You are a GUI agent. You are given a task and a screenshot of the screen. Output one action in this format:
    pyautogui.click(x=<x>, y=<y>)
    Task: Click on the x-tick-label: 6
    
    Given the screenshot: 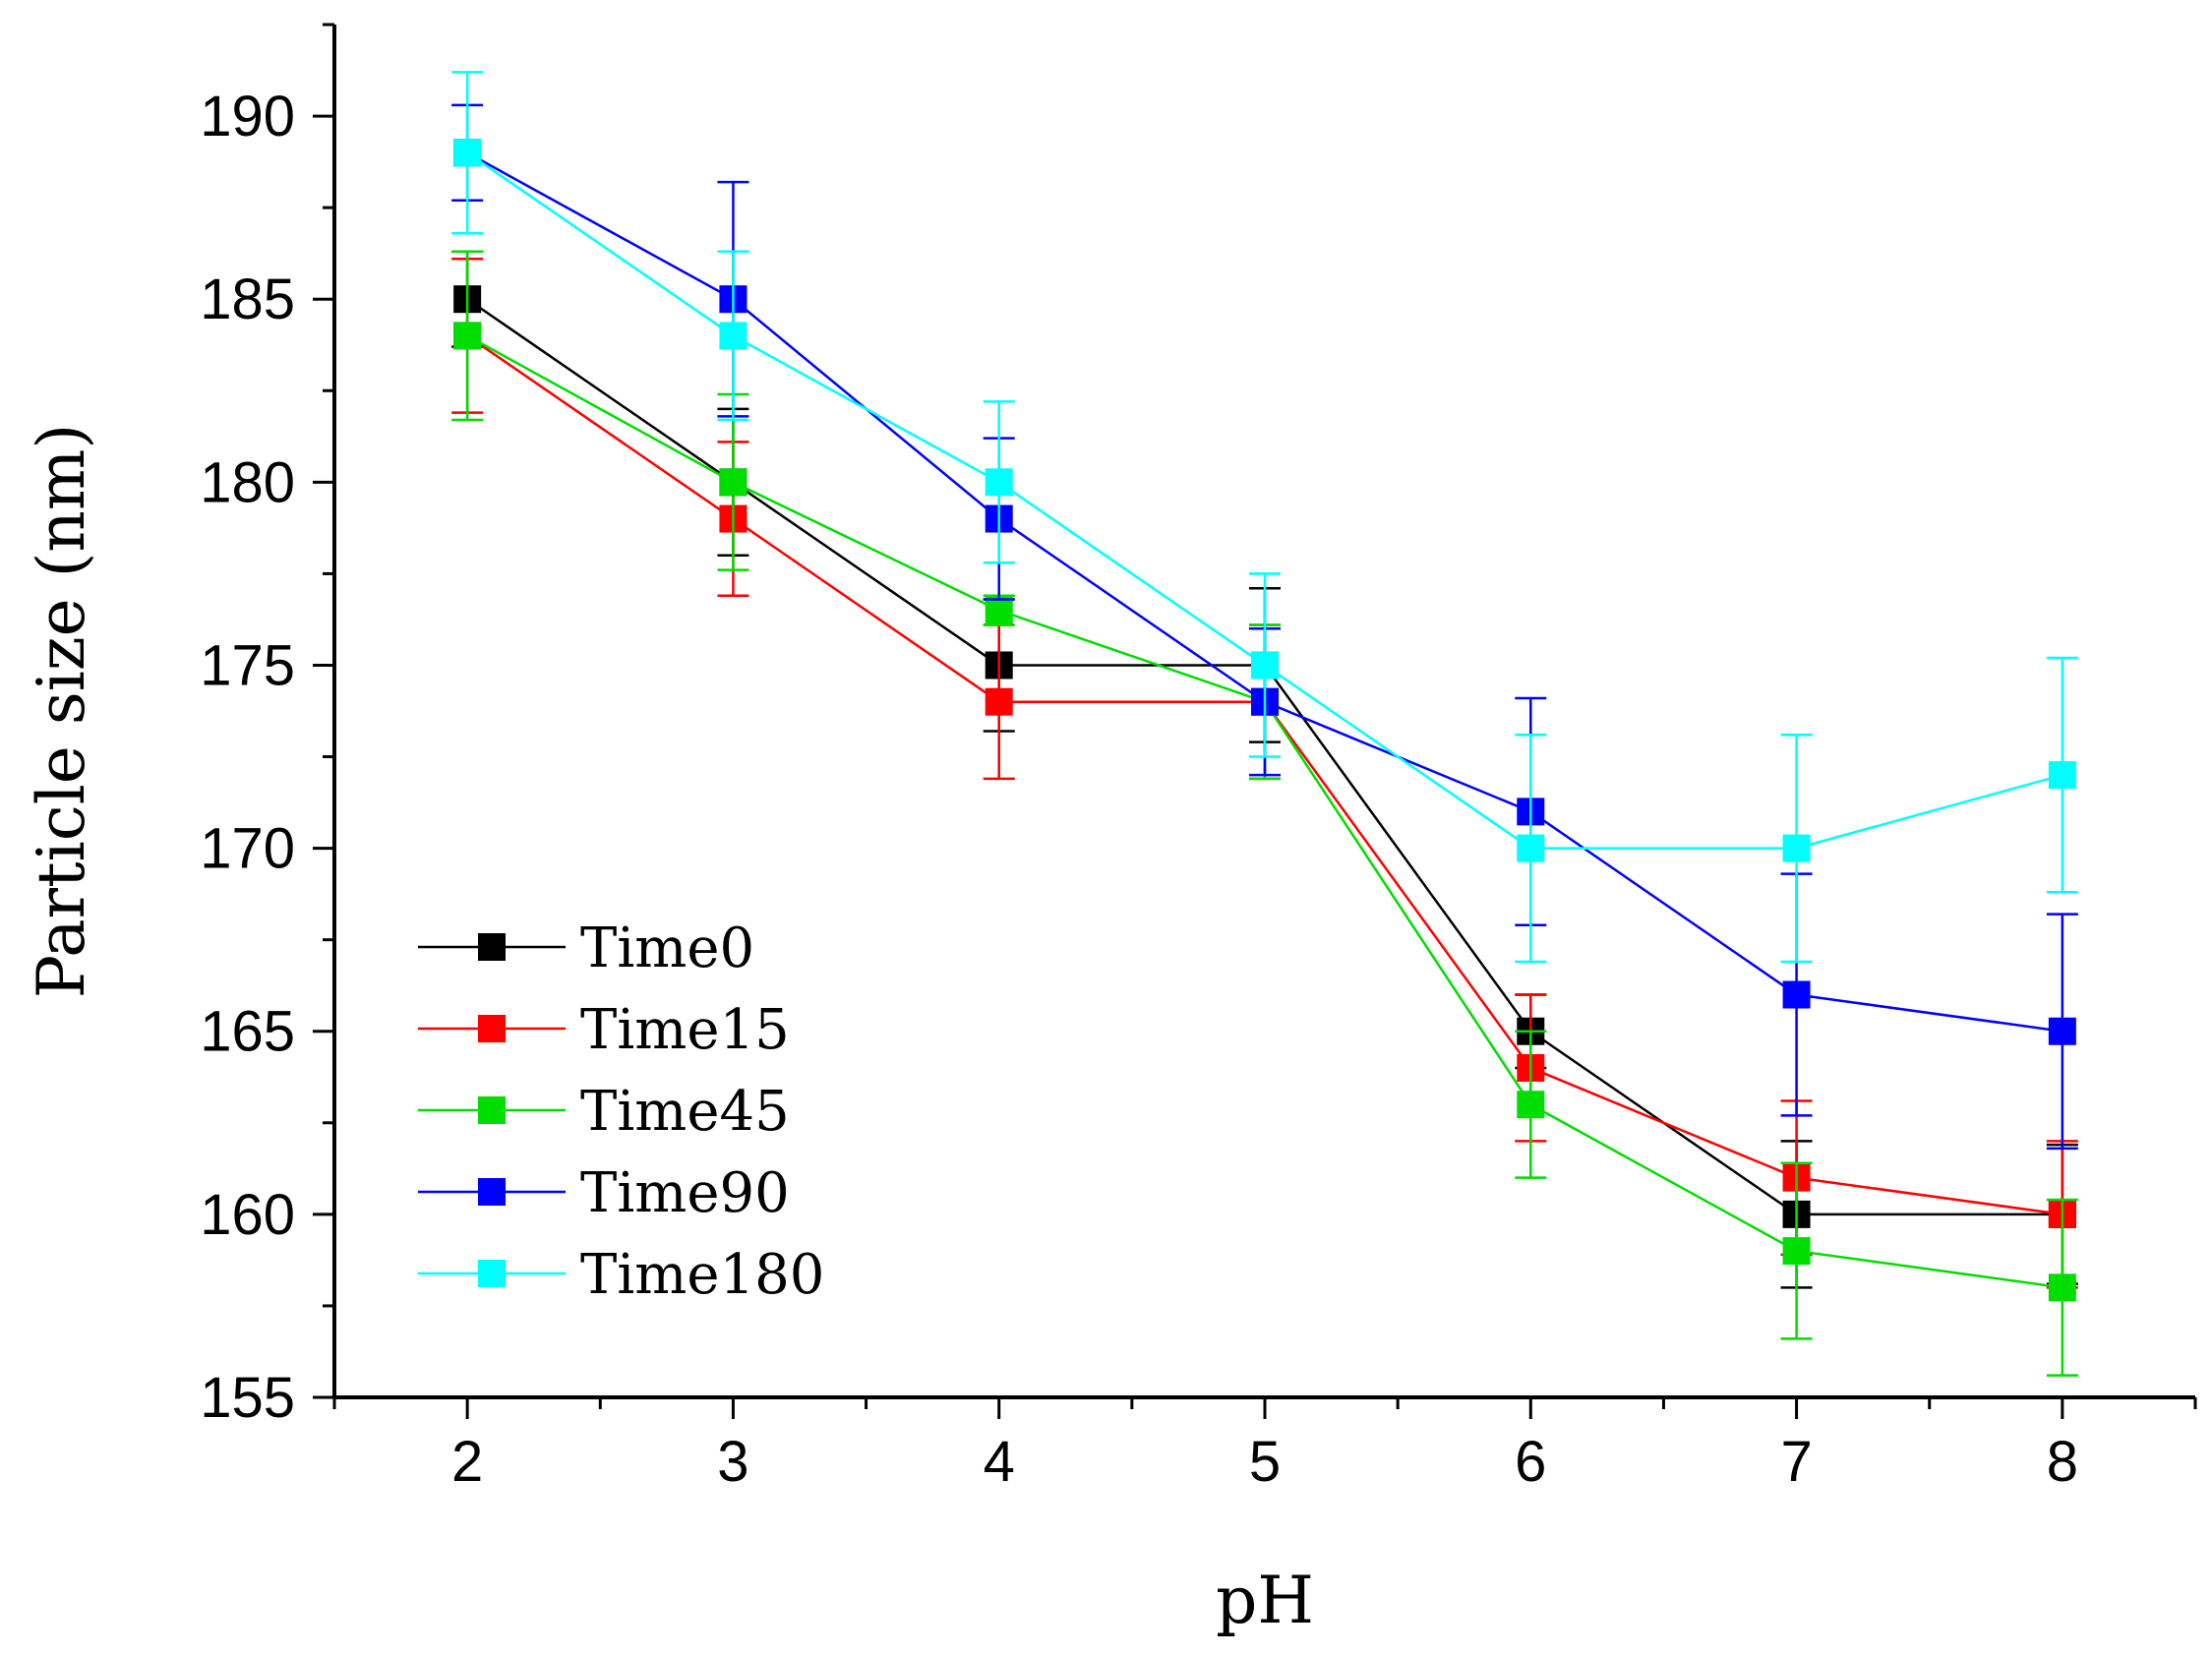 What is the action you would take?
    pyautogui.click(x=1530, y=1462)
    